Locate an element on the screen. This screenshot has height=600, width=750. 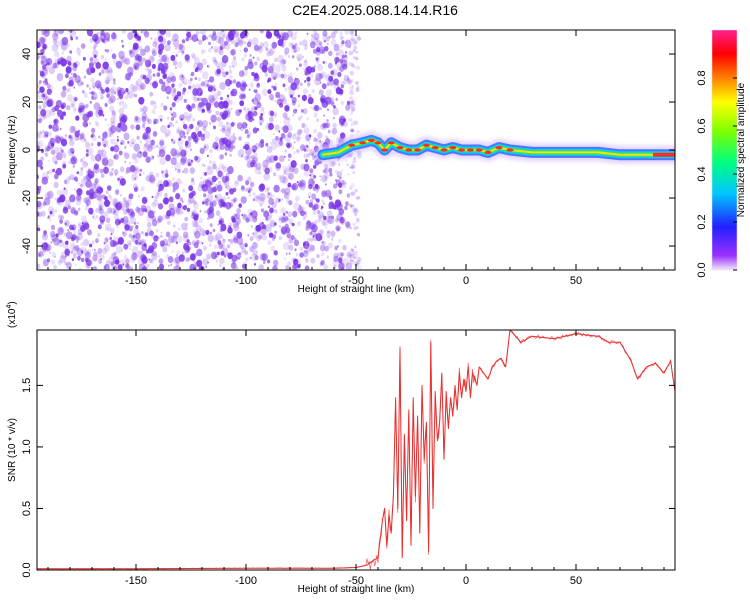
colorbar-tick-label: 0.2 is located at coordinates (702, 221).